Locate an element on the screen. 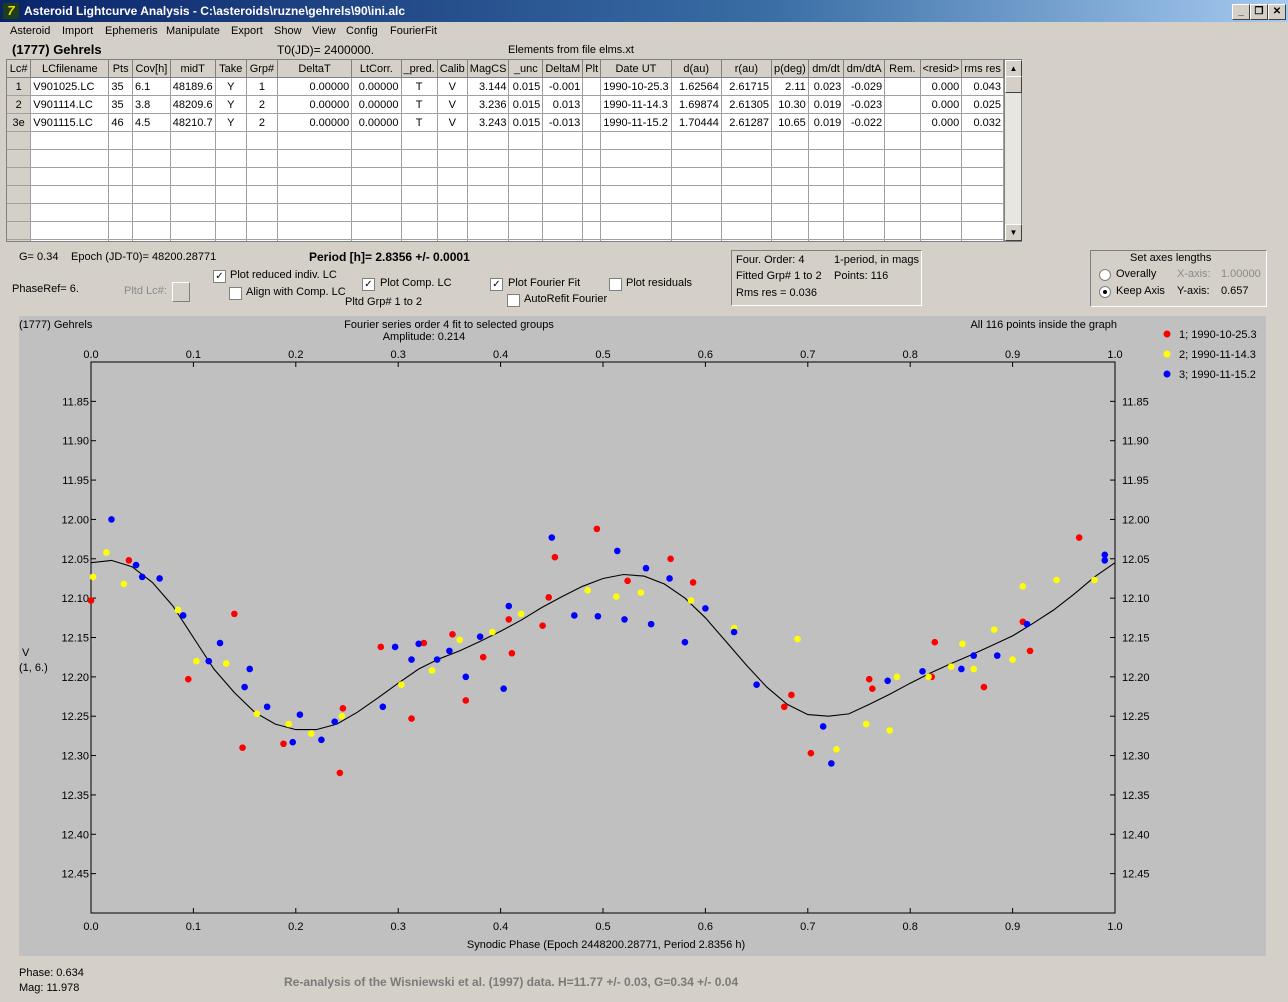 Image resolution: width=1288 pixels, height=1002 pixels. table-cell: -0.022 is located at coordinates (864, 122).